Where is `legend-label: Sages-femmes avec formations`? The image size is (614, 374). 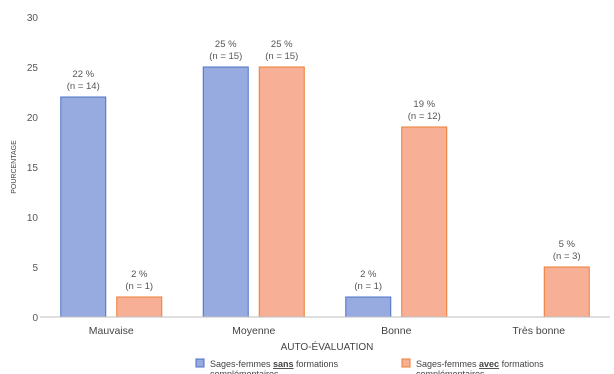
legend-label: Sages-femmes avec formations is located at coordinates (480, 364).